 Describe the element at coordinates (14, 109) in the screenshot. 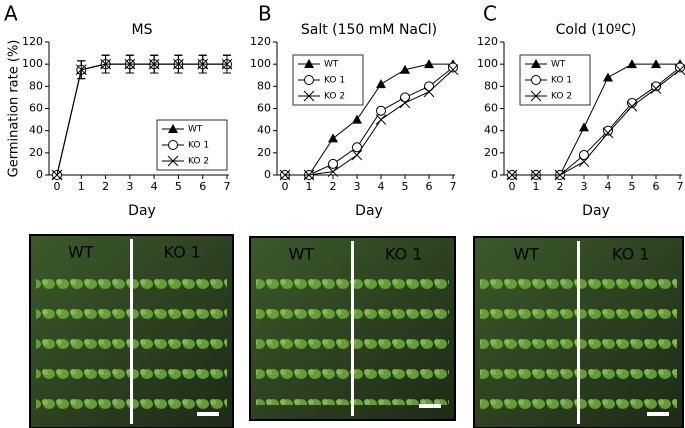

I see `y-axis-label: Germination rate (%)` at that location.